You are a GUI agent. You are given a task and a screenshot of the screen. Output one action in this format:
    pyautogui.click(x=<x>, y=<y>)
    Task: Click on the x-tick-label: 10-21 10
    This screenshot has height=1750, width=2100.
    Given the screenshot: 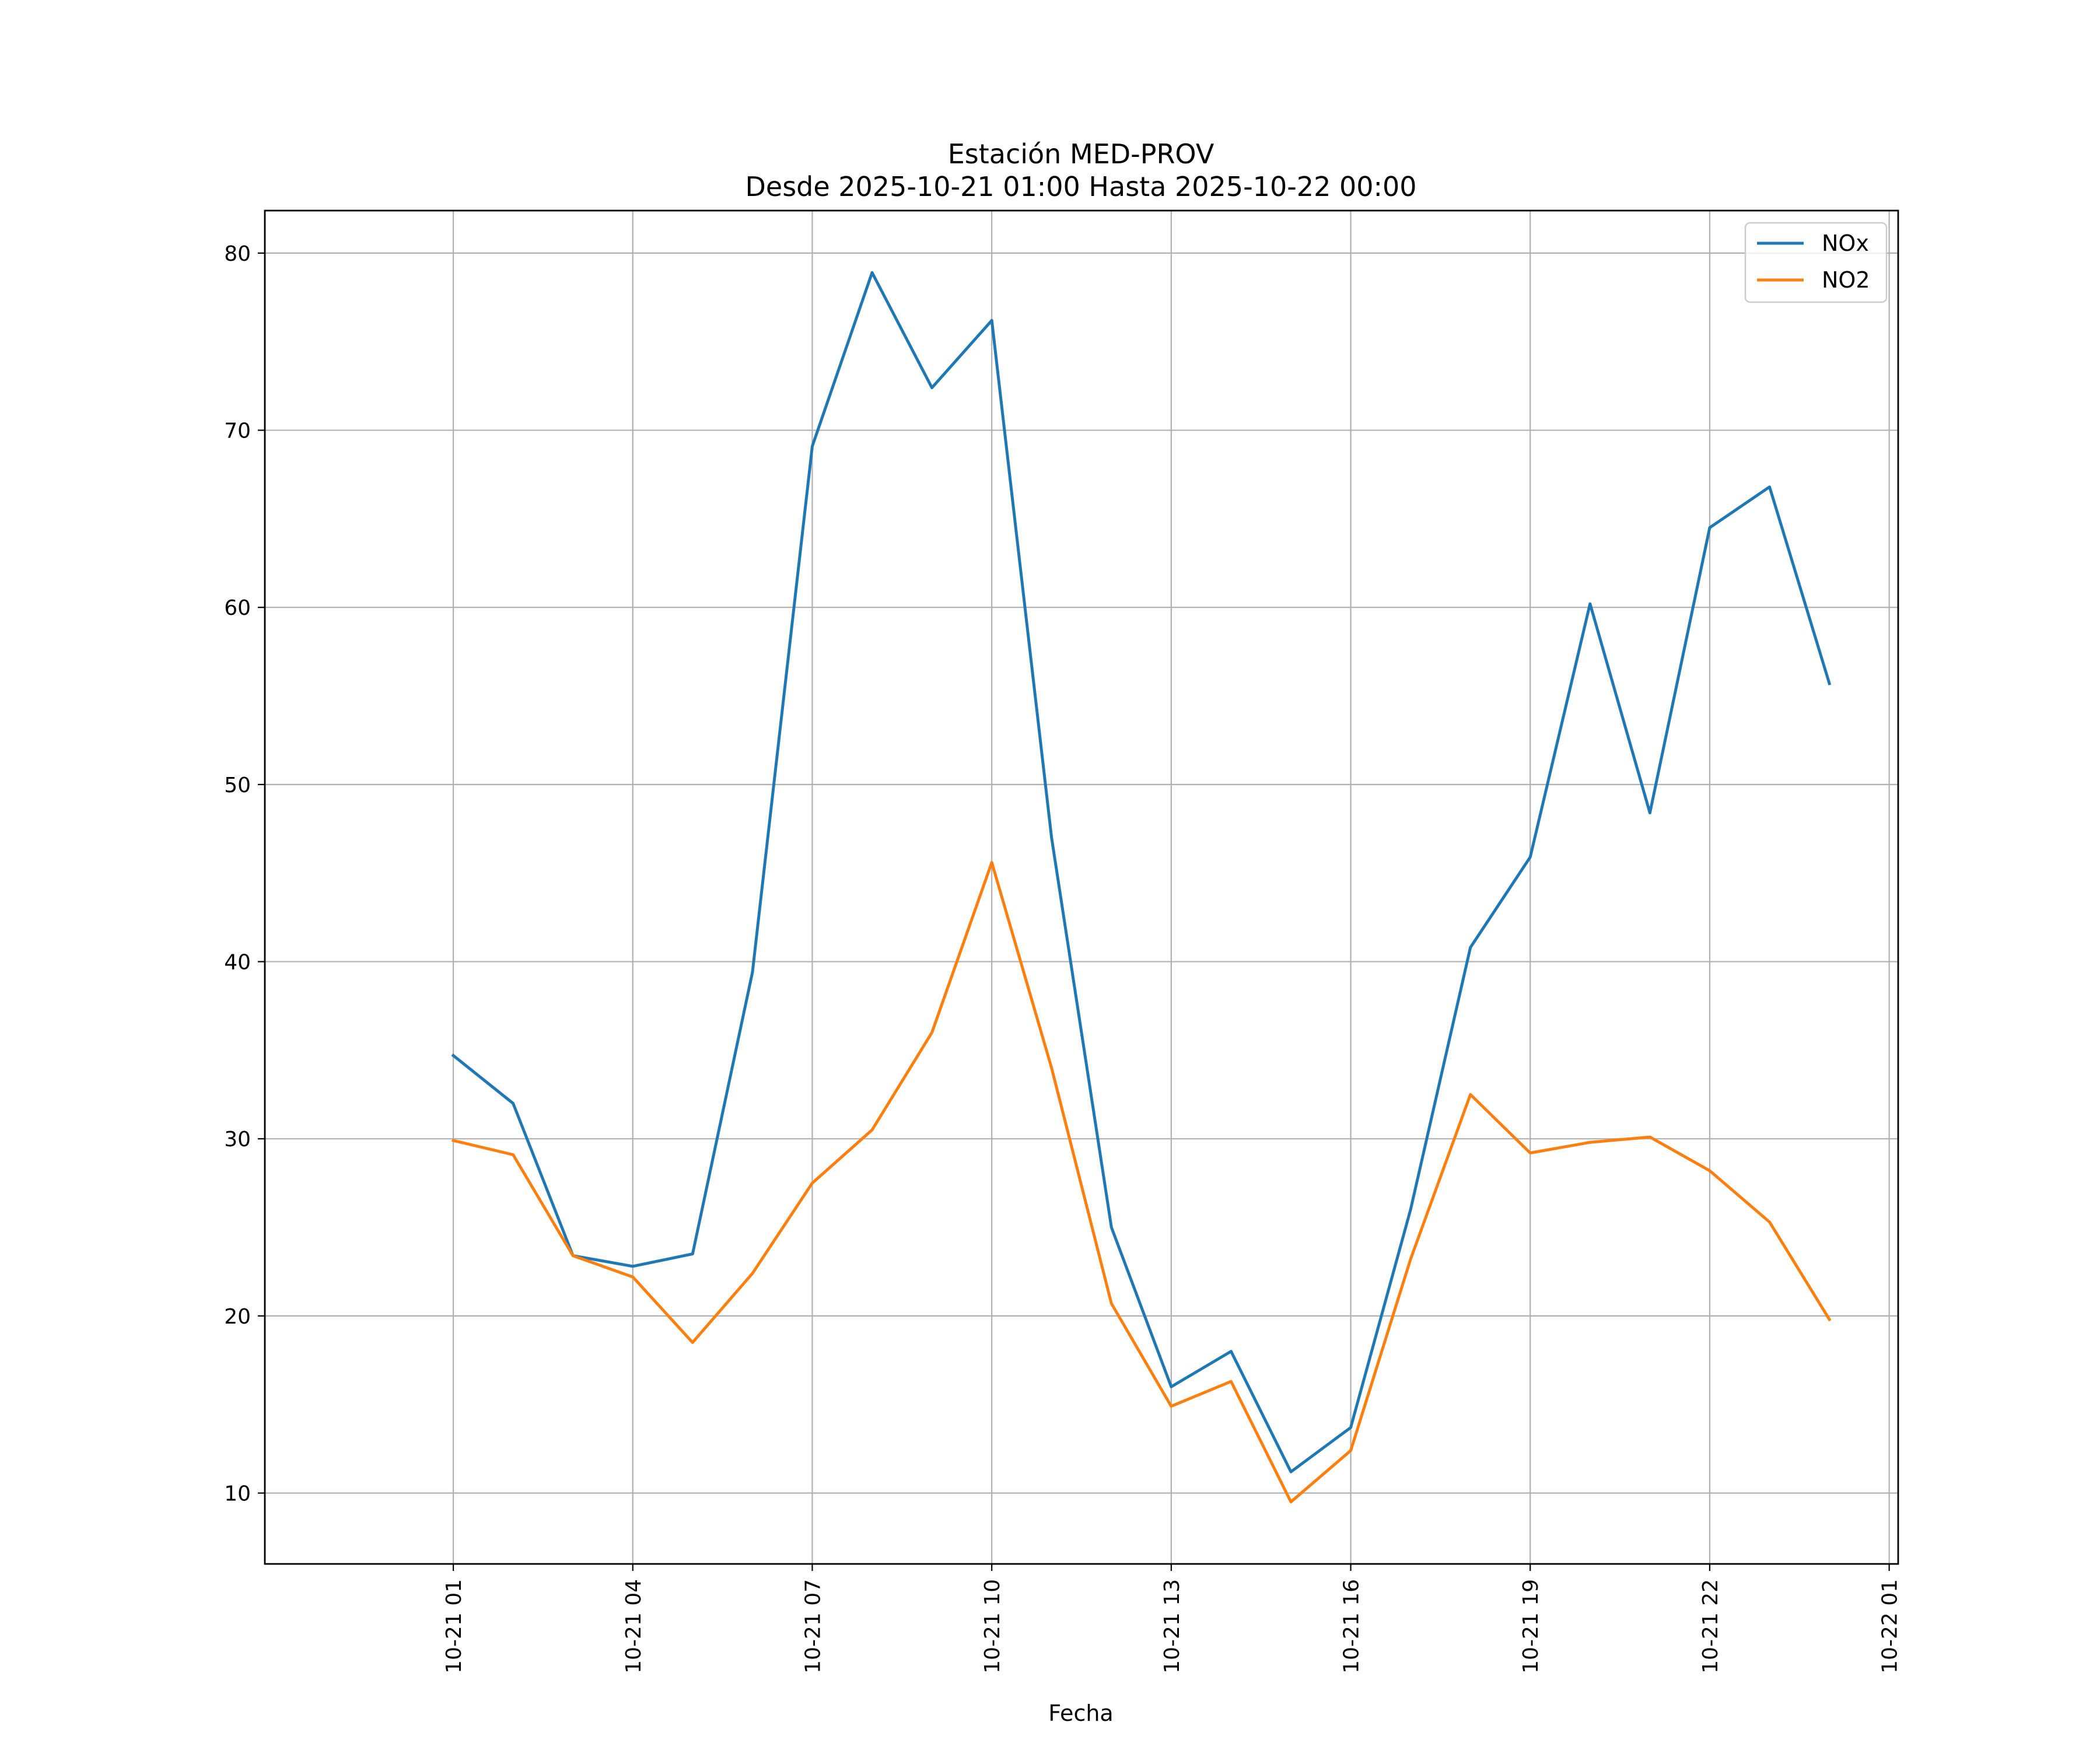 What is the action you would take?
    pyautogui.click(x=993, y=1626)
    